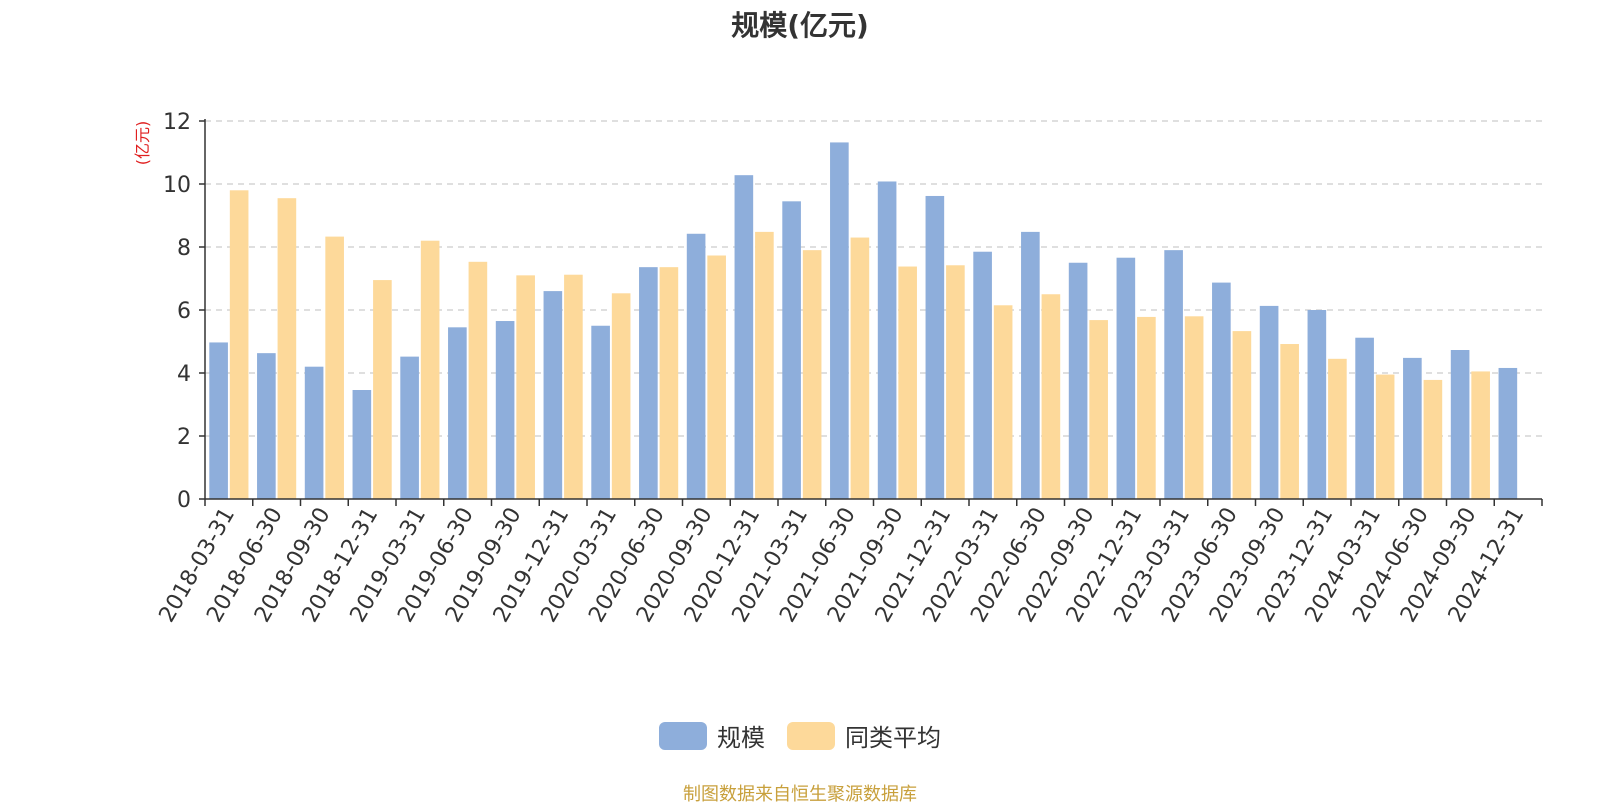 Image resolution: width=1600 pixels, height=806 pixels. Describe the element at coordinates (177, 122) in the screenshot. I see `y-tick-label: 12` at that location.